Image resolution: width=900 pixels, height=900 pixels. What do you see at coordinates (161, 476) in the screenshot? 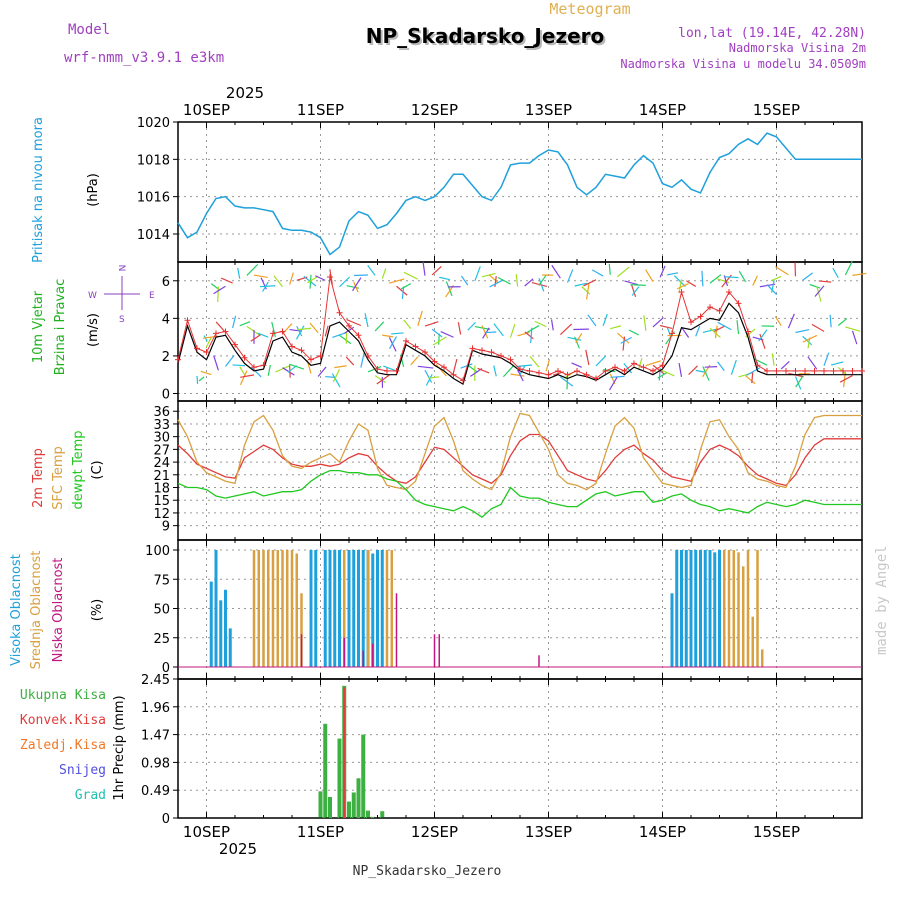
I see `y-tick-label: 21` at bounding box center [161, 476].